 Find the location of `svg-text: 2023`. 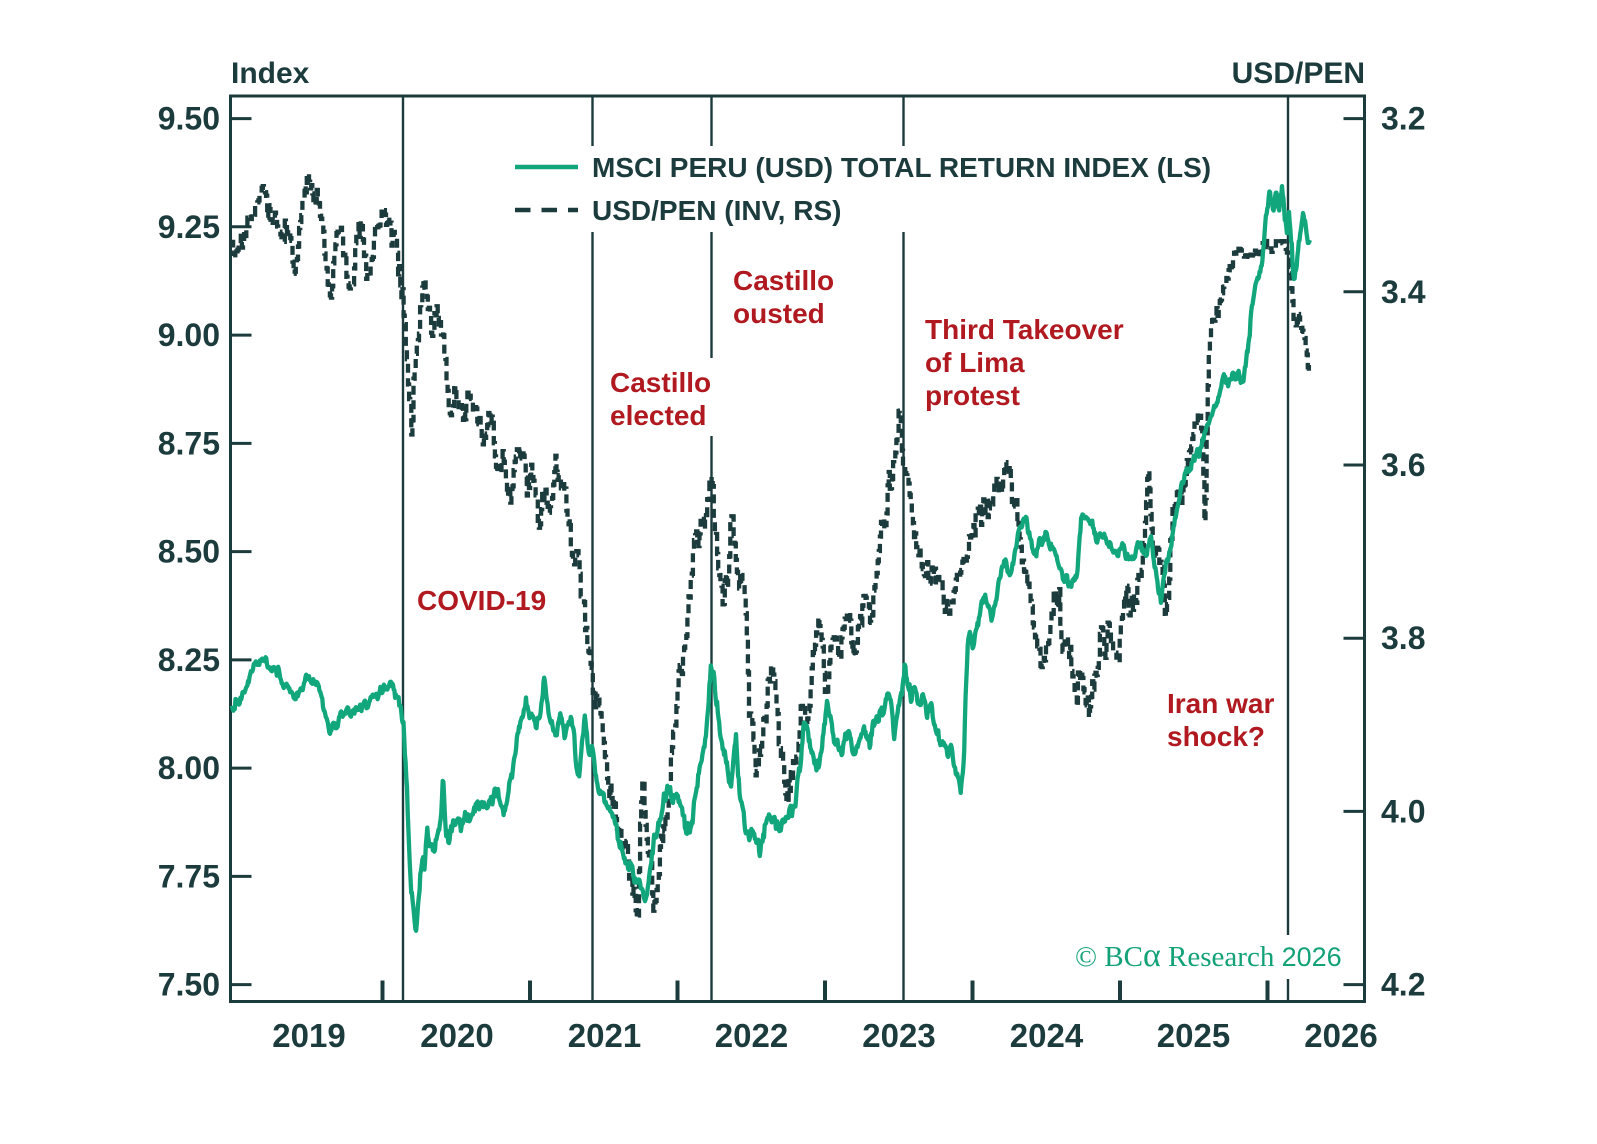

svg-text: 2023 is located at coordinates (898, 1035).